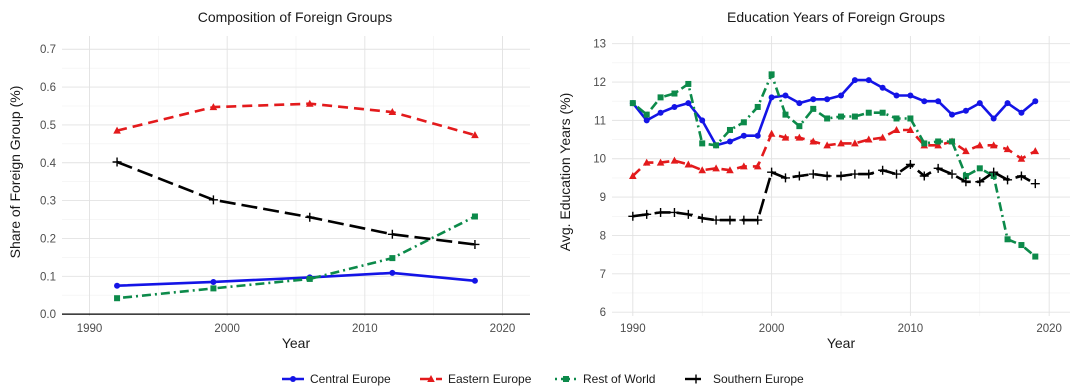 This screenshot has height=392, width=1080. Describe the element at coordinates (48, 315) in the screenshot. I see `y-tick-label: 0.0` at that location.